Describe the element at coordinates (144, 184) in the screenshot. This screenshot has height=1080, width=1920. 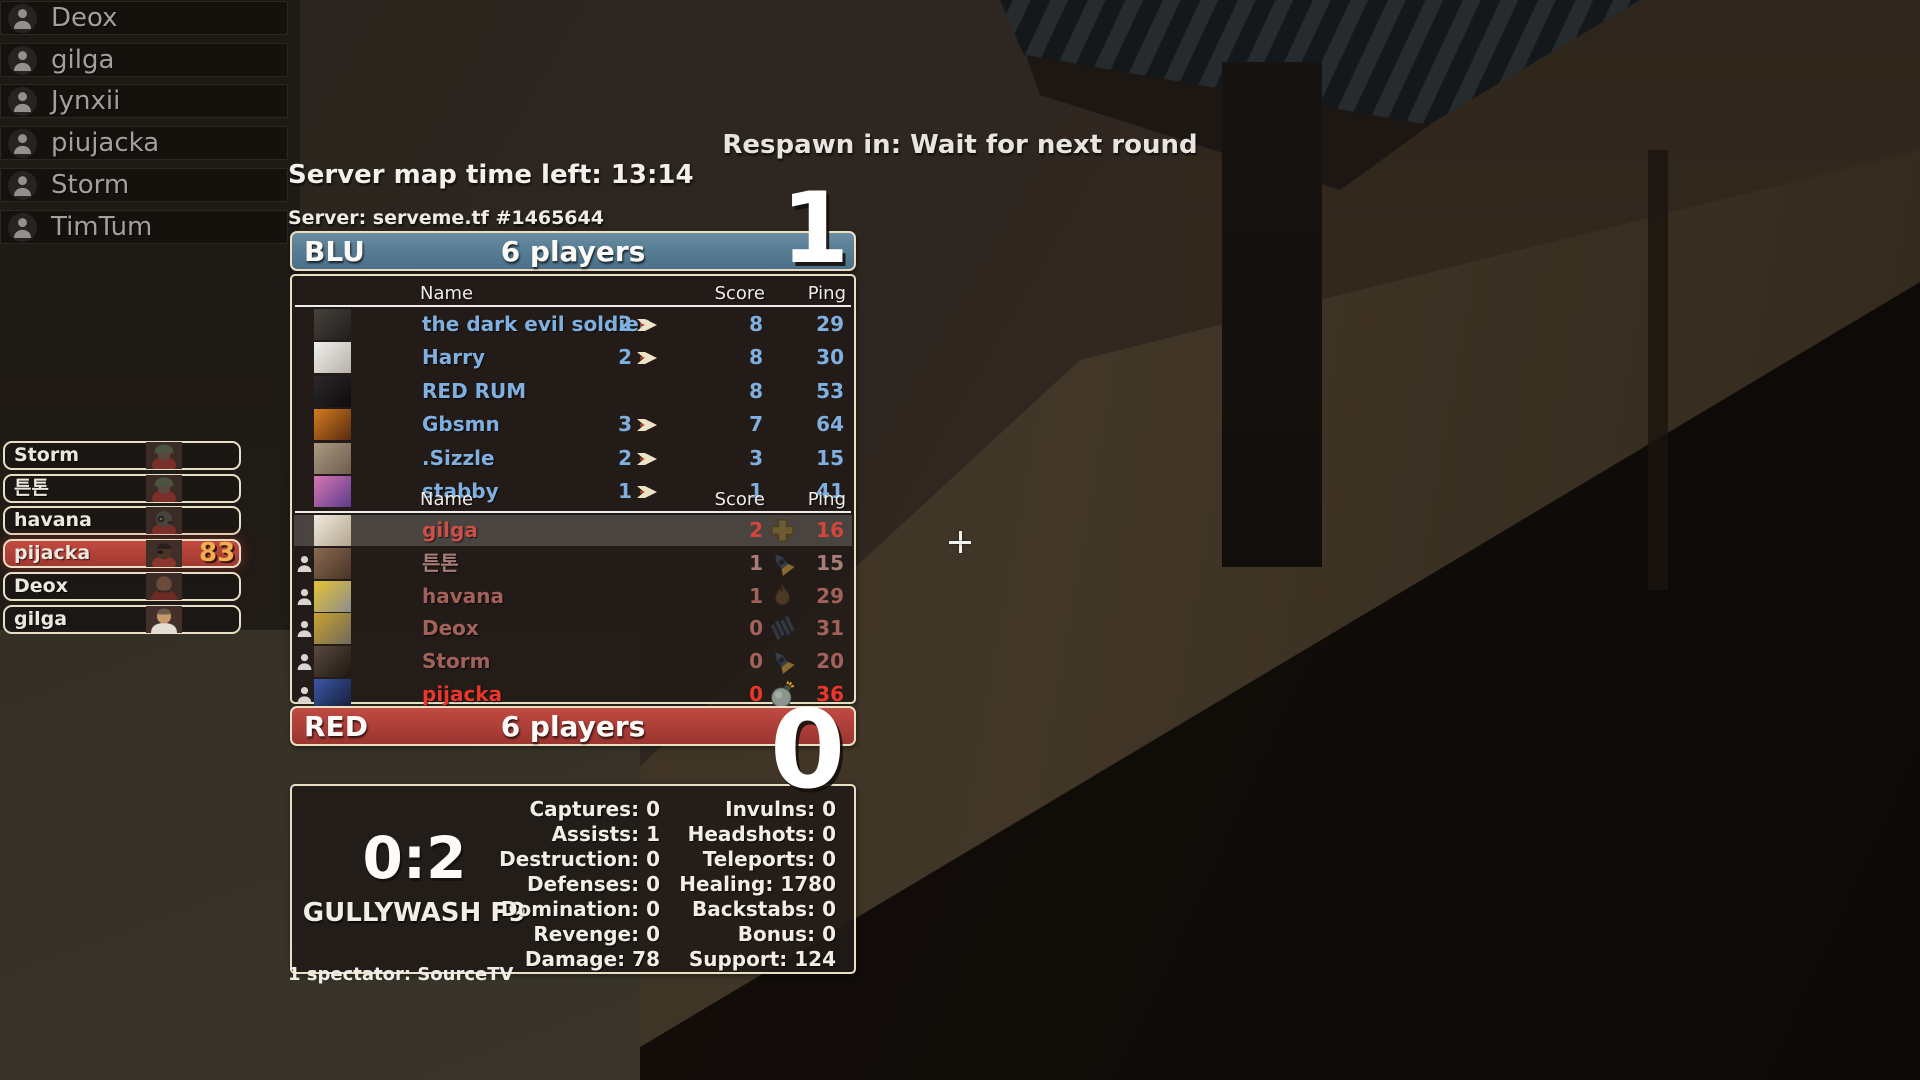
I see `roster-row: Storm` at that location.